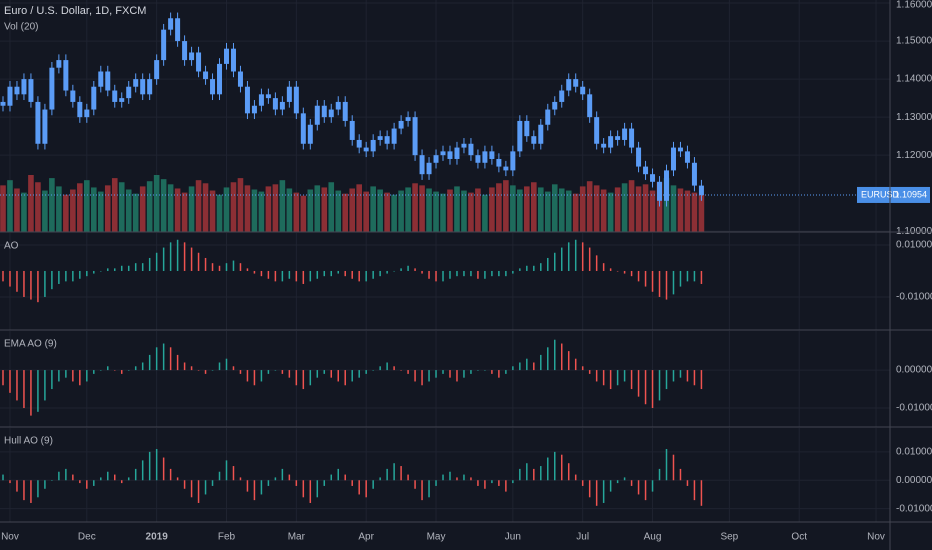  What do you see at coordinates (11, 246) in the screenshot?
I see `pane-title: AO` at bounding box center [11, 246].